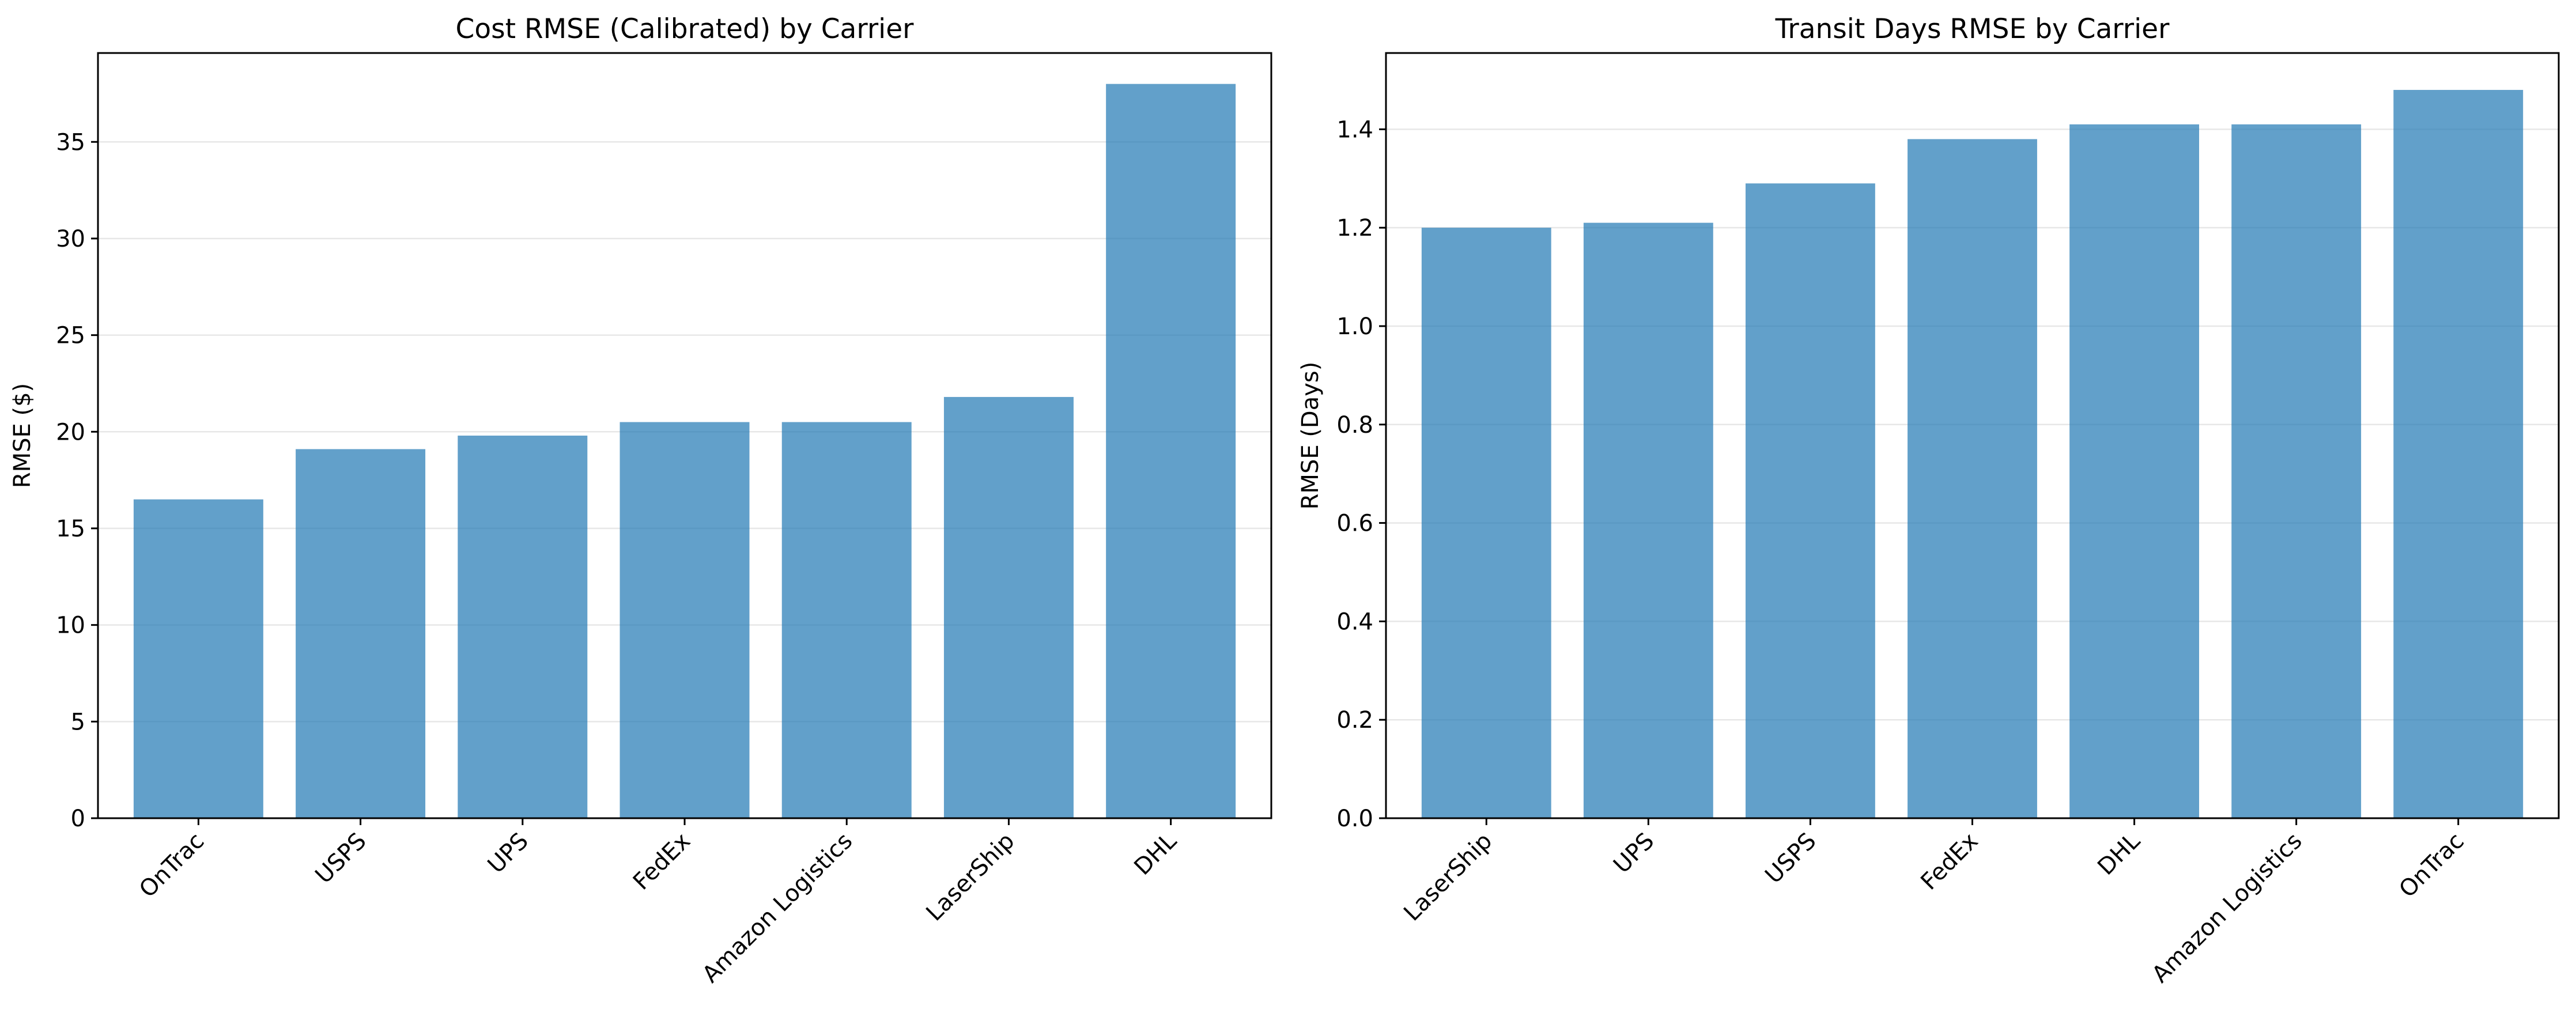  I want to click on y-tick-label: 25, so click(70, 336).